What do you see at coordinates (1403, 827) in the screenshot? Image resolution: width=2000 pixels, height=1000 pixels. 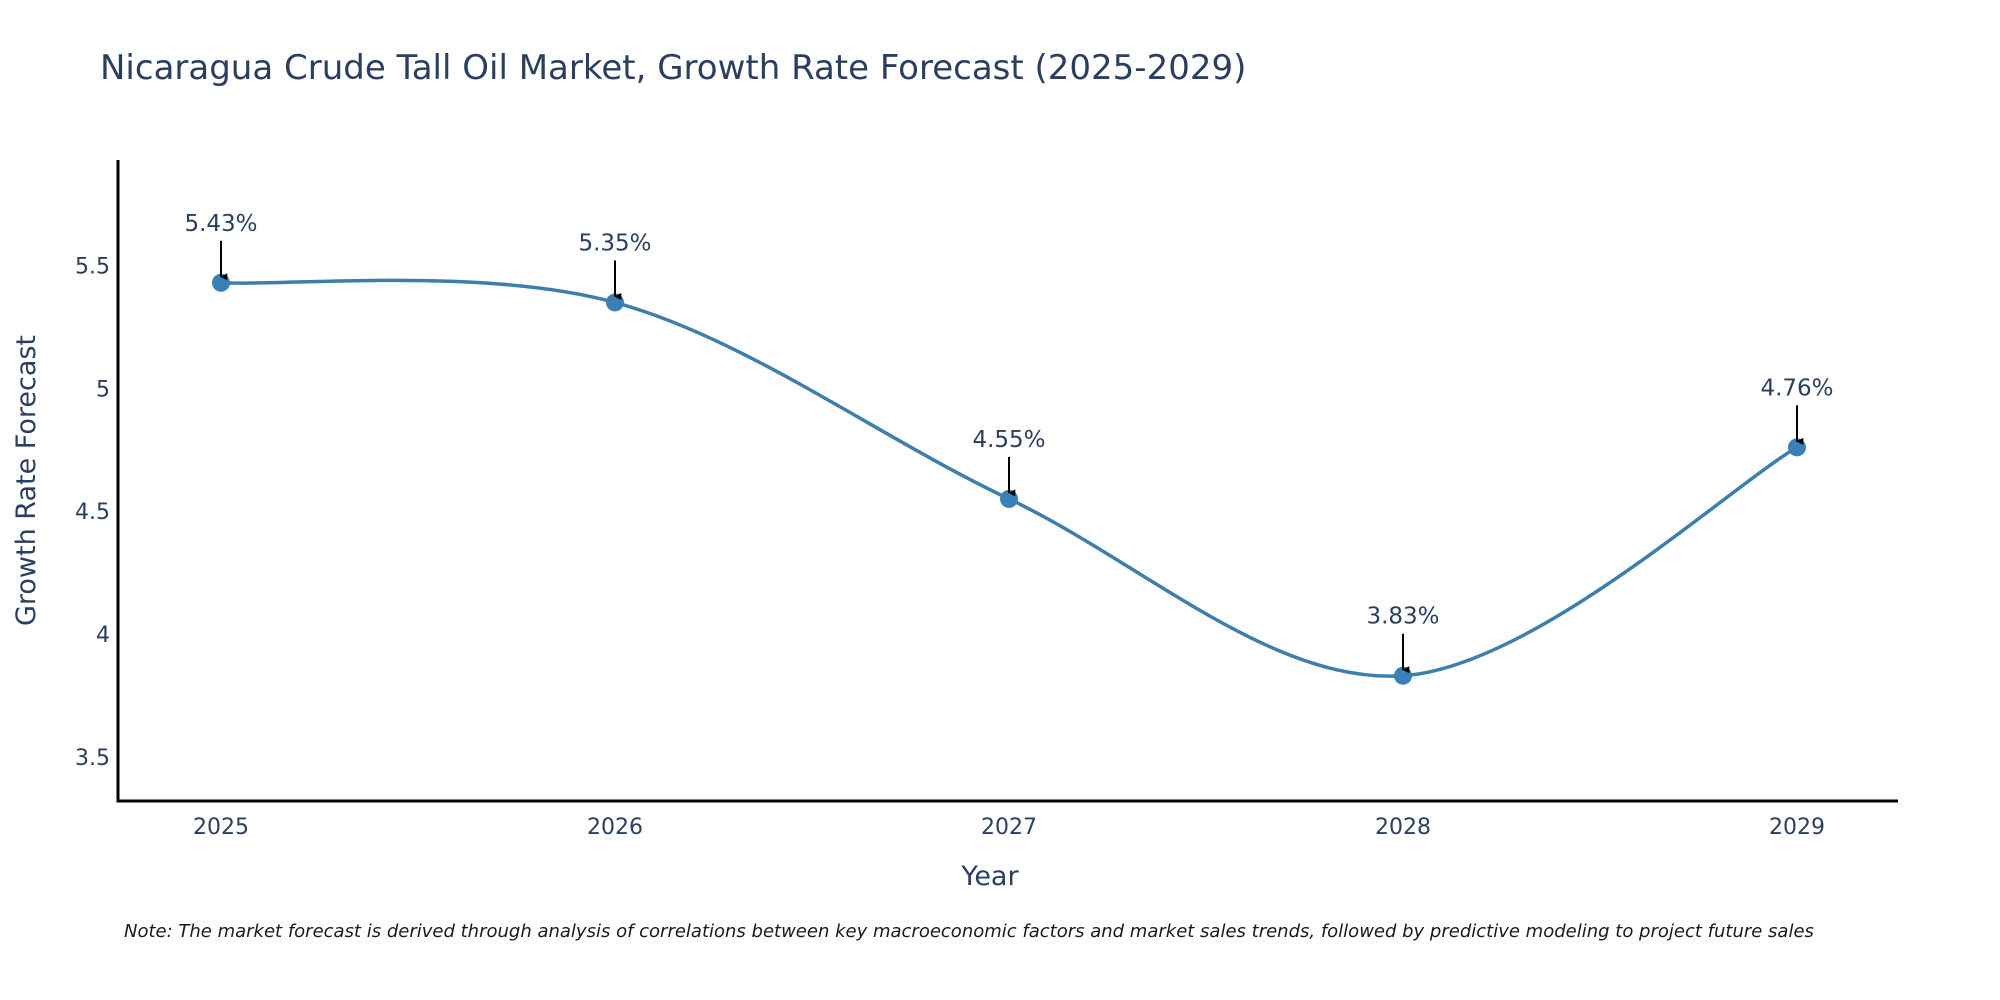 I see `x-tick-label: 2028` at bounding box center [1403, 827].